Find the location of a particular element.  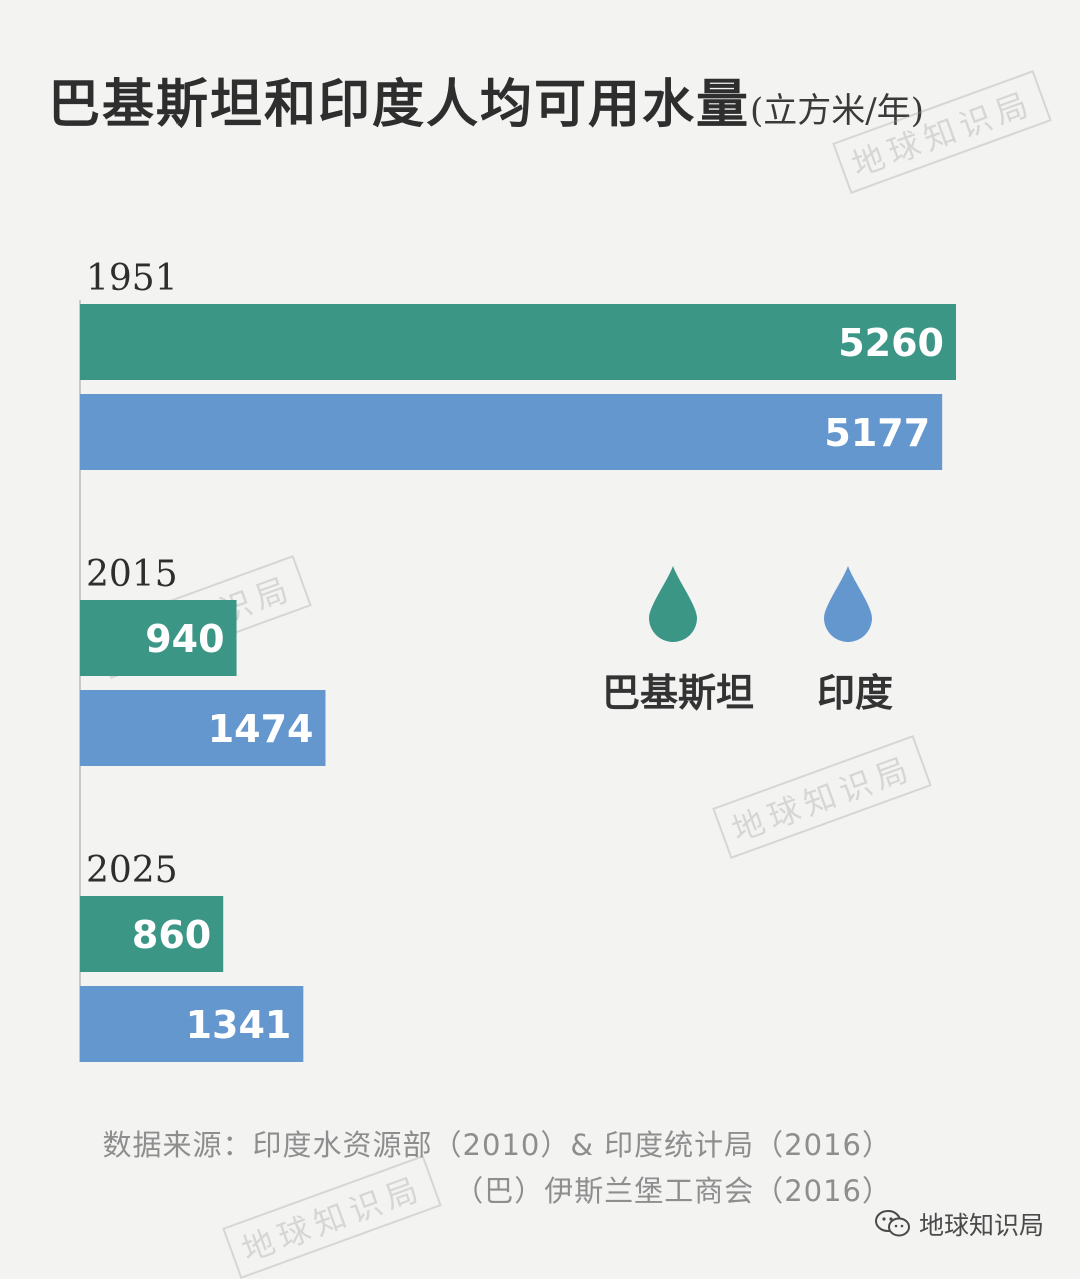

bar-印度-2025 is located at coordinates (192, 1024).